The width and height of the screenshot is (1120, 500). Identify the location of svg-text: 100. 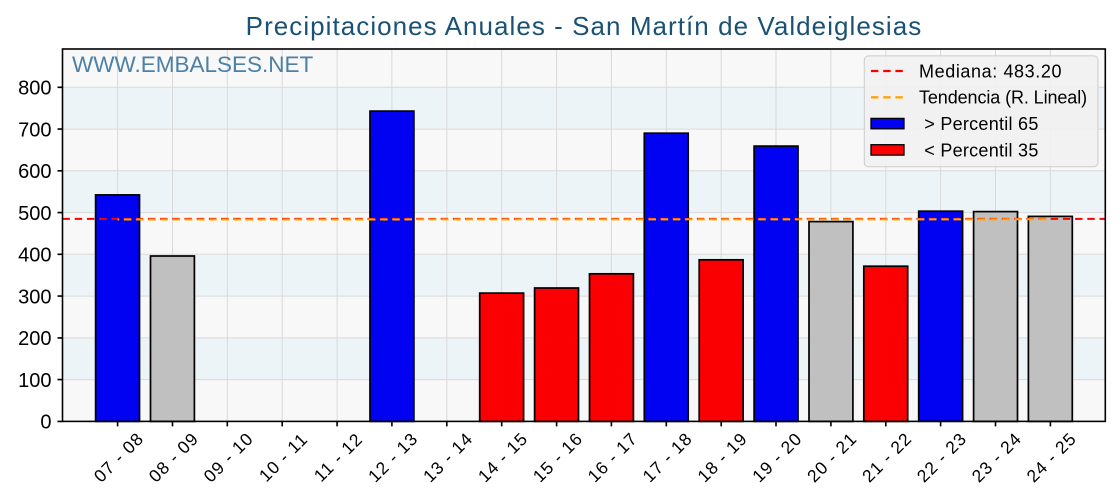
(34, 381).